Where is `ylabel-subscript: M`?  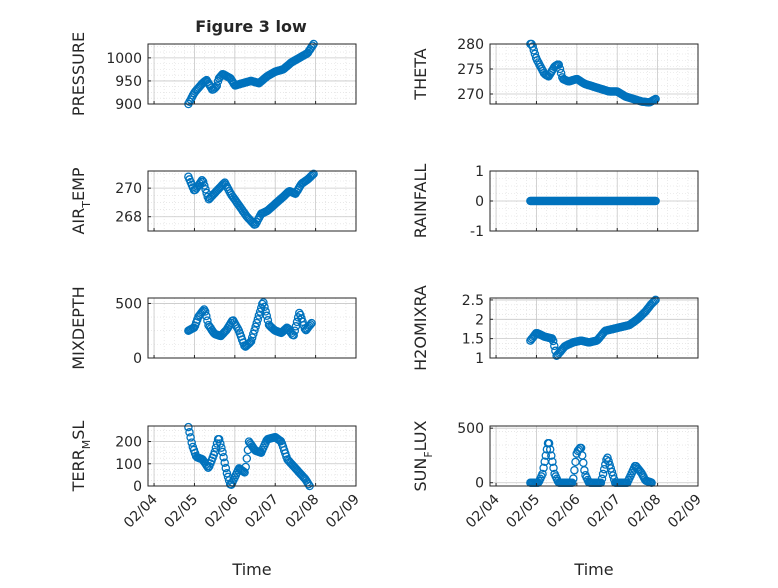 ylabel-subscript: M is located at coordinates (86, 445).